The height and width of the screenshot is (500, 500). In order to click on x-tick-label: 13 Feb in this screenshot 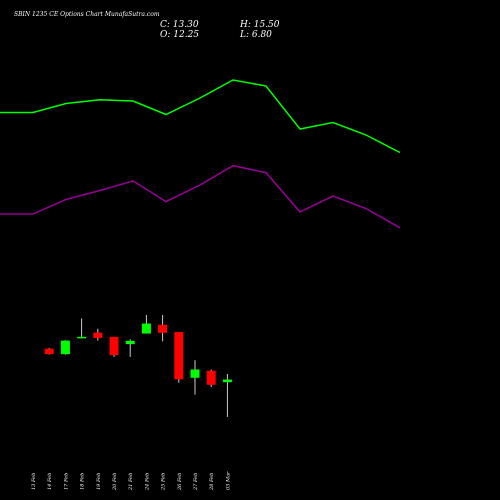, I will do `click(34, 481)`.